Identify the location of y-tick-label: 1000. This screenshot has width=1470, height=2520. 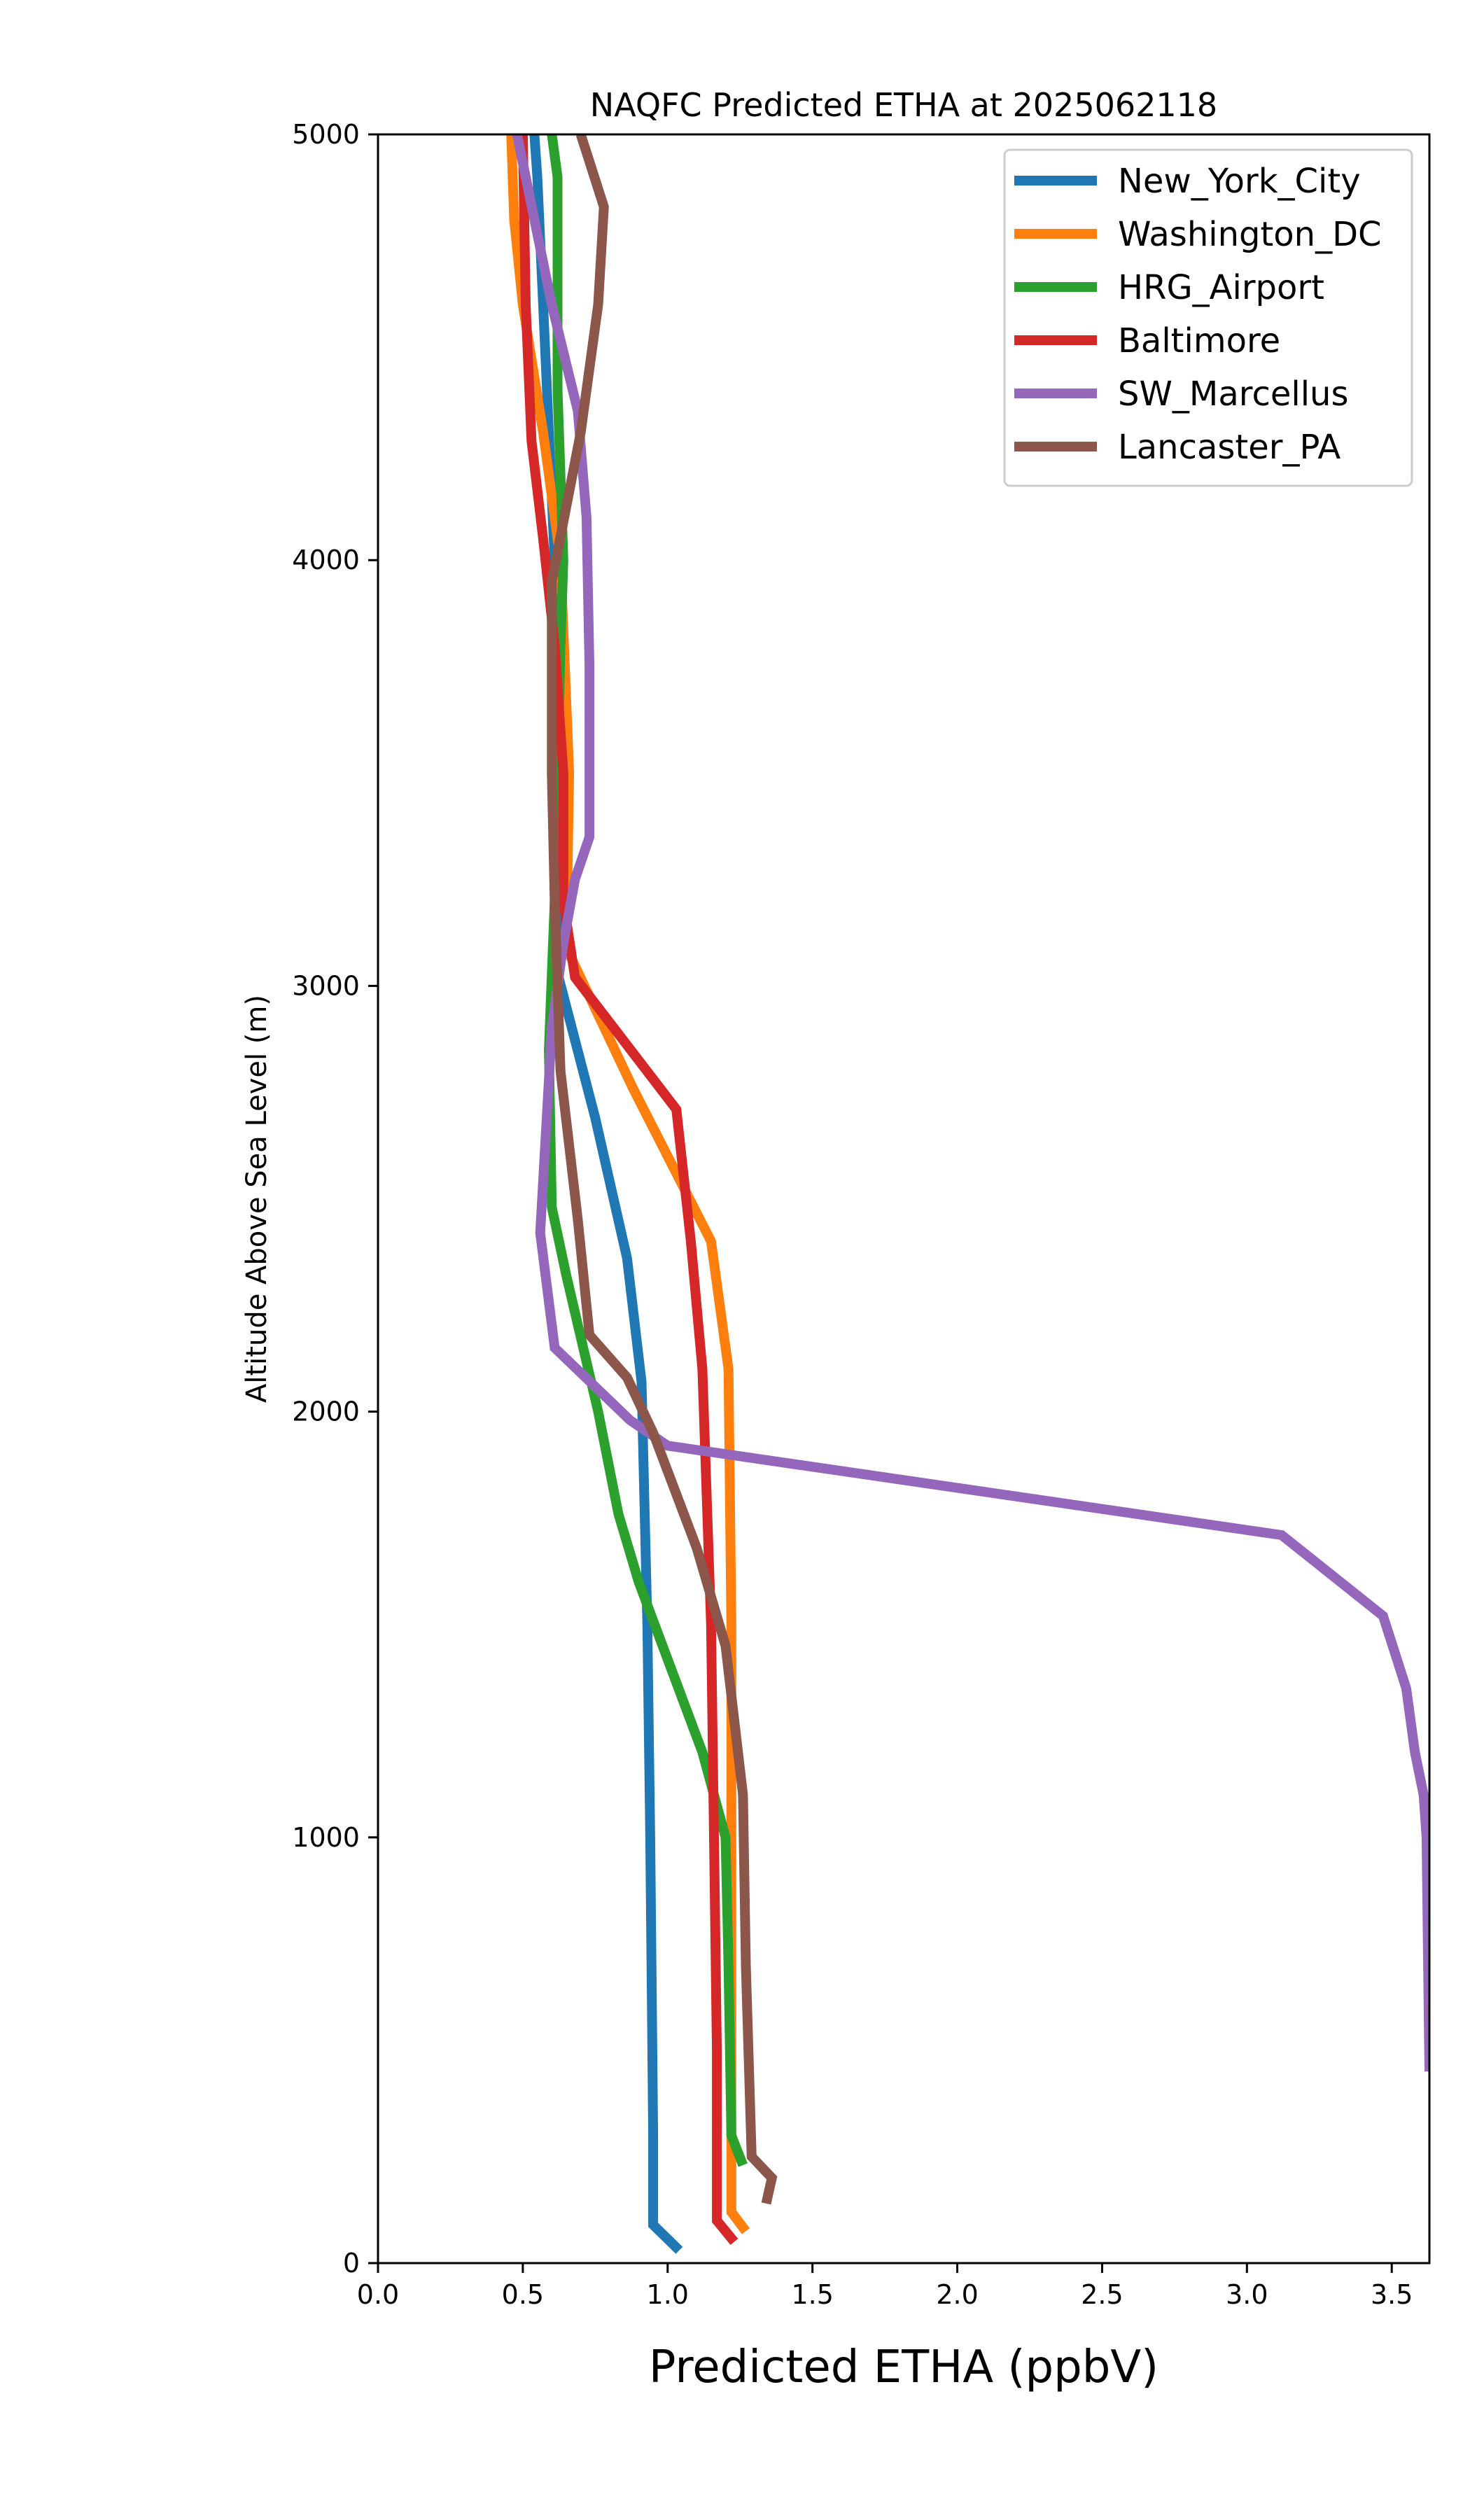
(326, 1837).